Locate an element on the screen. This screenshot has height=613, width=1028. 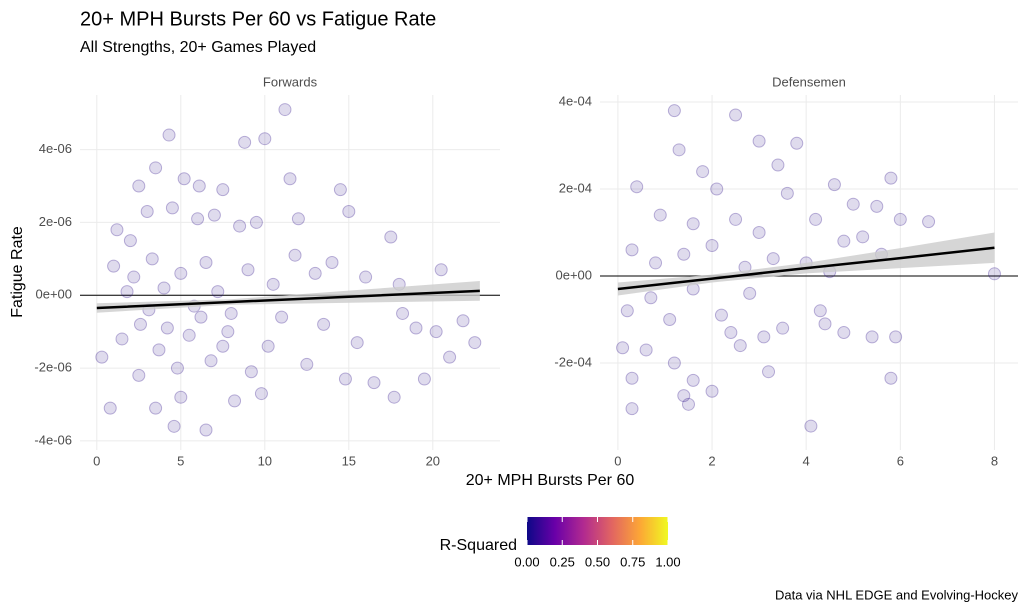
panel-title: Forwards is located at coordinates (290, 81).